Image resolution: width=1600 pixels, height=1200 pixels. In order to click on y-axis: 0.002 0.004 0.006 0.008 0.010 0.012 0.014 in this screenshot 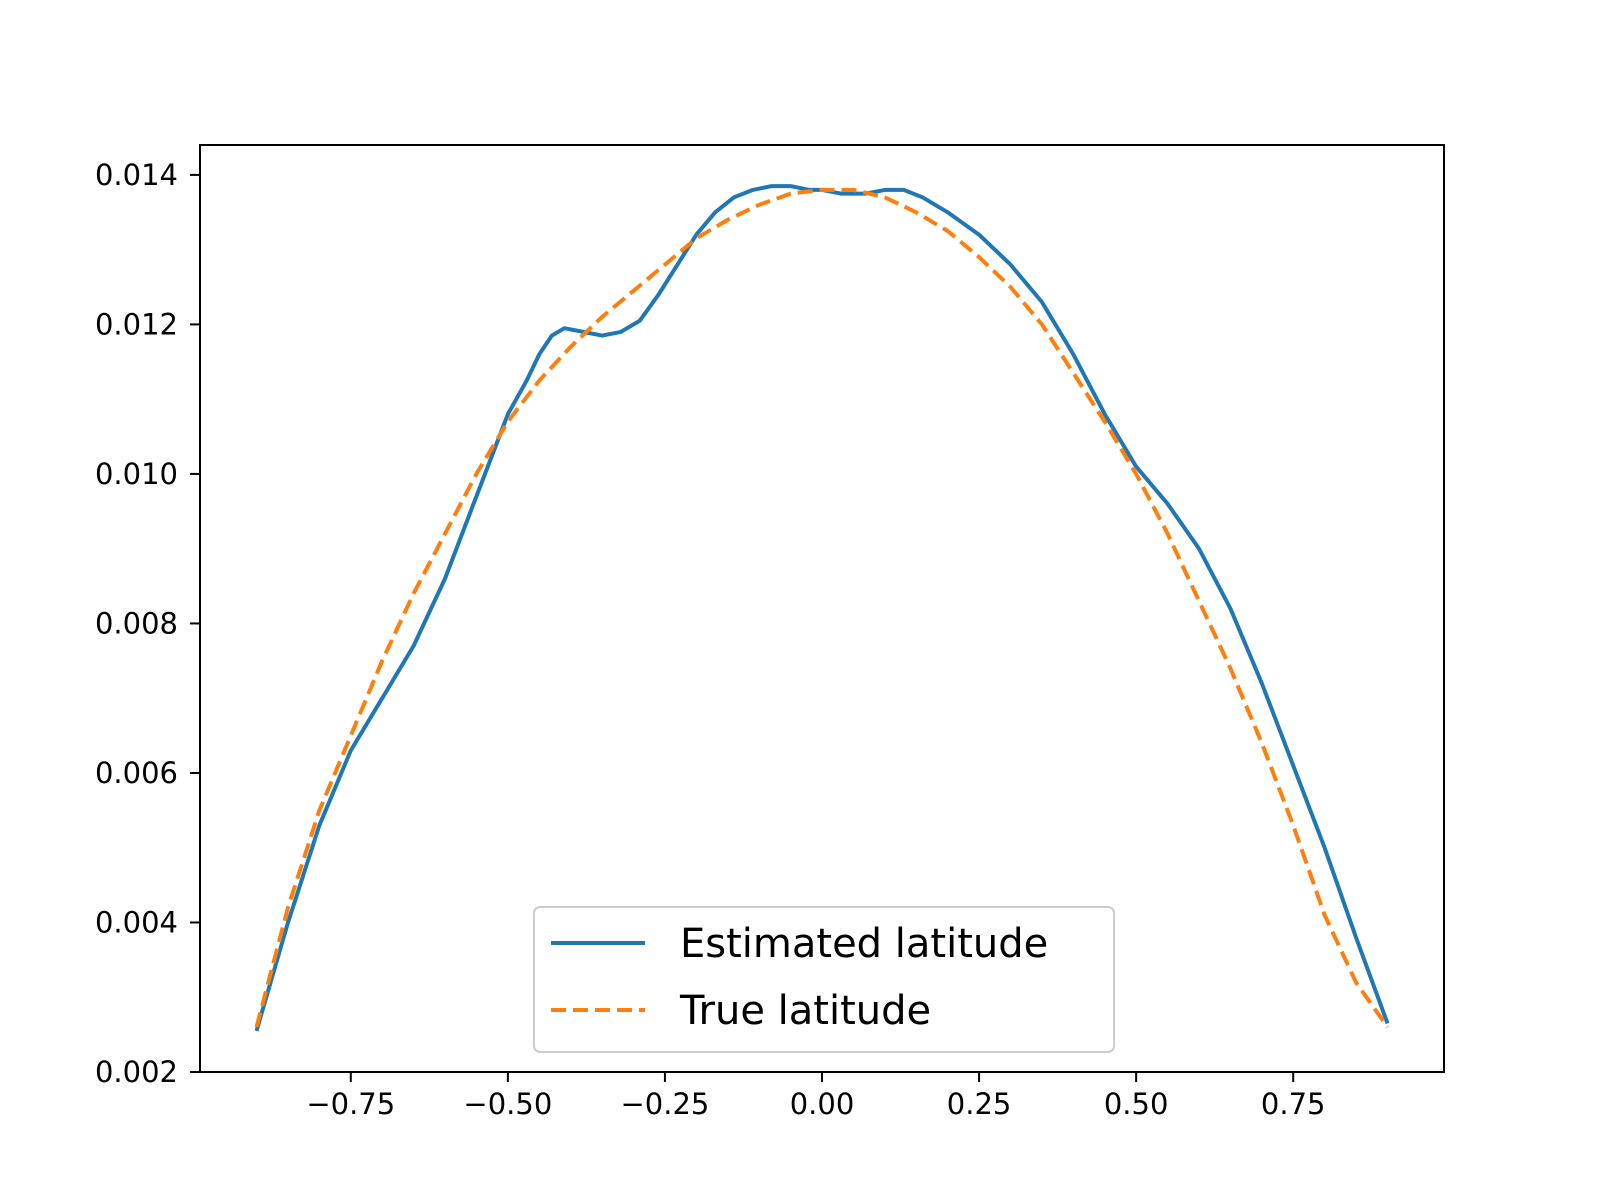, I will do `click(147, 623)`.